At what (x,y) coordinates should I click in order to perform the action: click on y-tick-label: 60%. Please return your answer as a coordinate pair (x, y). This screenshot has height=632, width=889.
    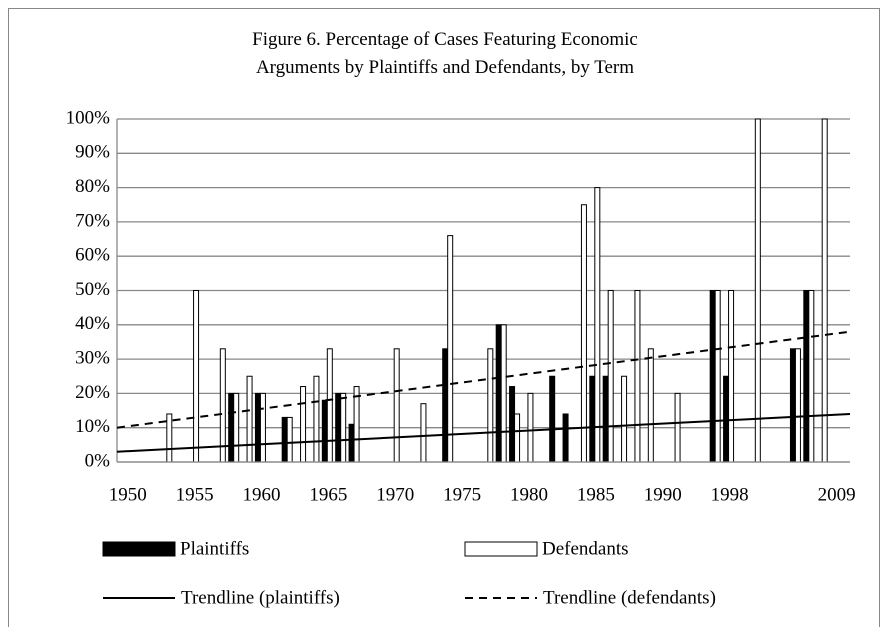
    Looking at the image, I should click on (92, 255).